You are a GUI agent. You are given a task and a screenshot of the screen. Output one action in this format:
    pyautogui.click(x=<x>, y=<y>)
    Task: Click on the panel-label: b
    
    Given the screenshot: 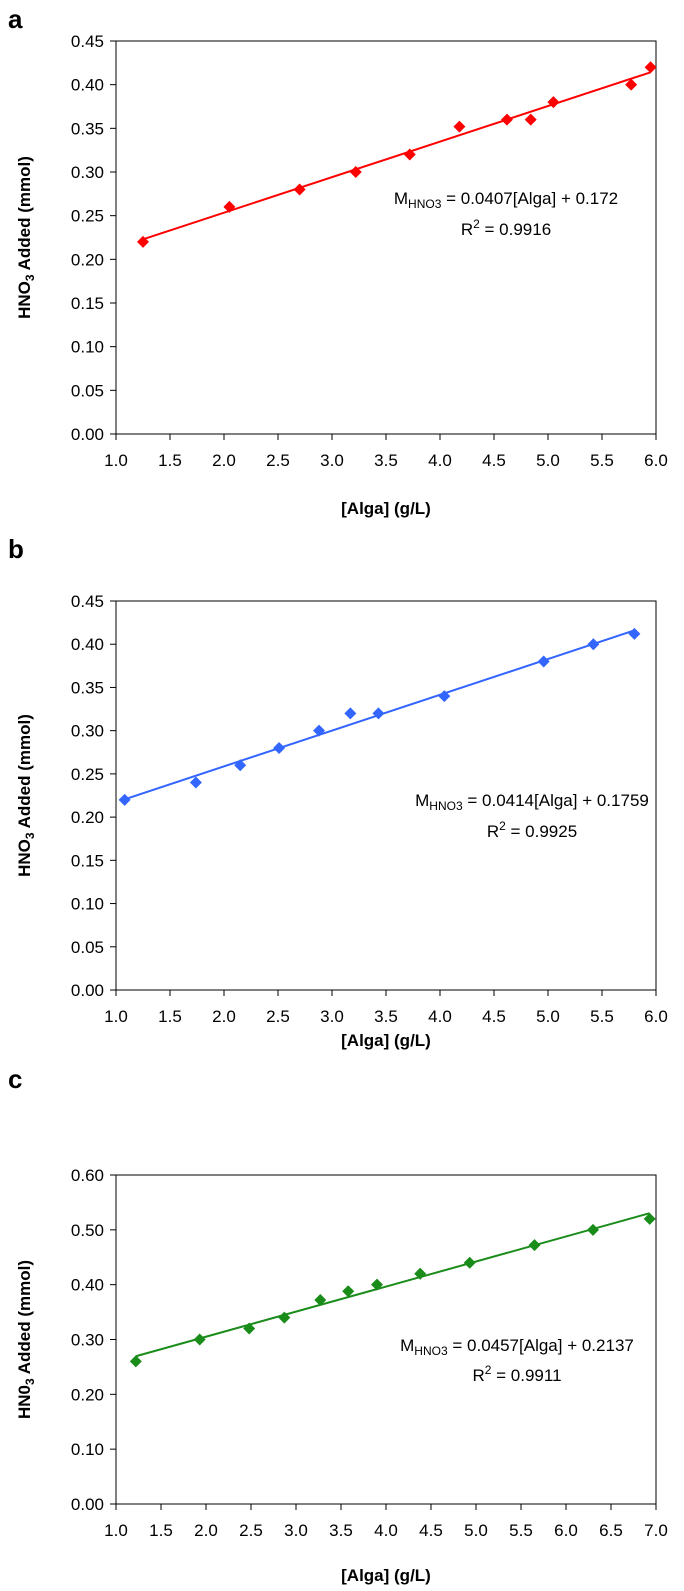 What is the action you would take?
    pyautogui.click(x=16, y=549)
    